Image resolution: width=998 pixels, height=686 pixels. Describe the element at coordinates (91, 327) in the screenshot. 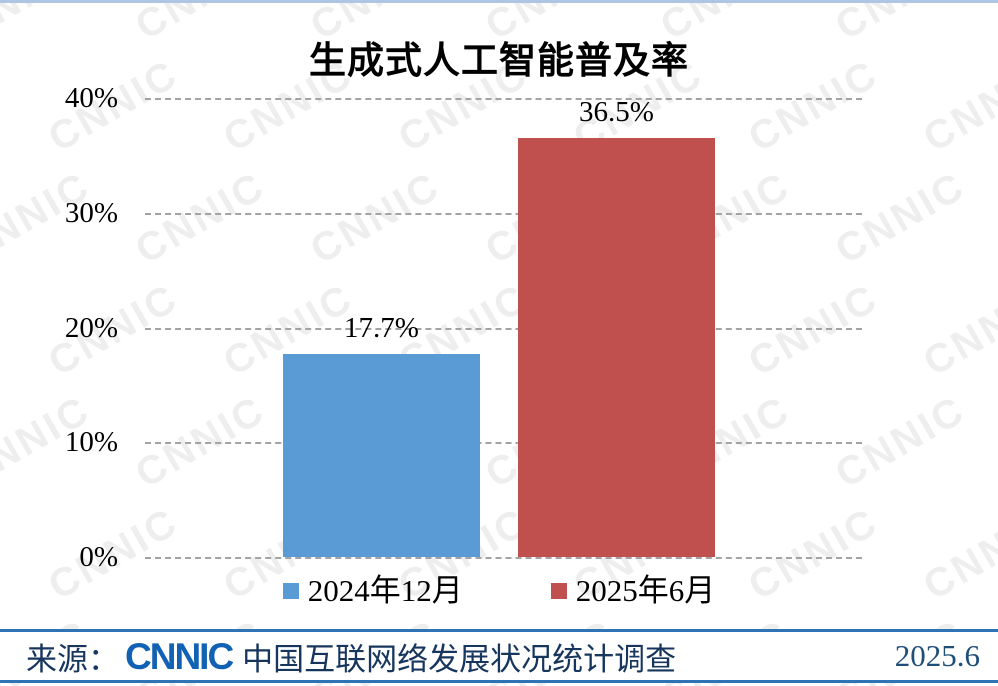

I see `y-axis-tick-label: 20%` at that location.